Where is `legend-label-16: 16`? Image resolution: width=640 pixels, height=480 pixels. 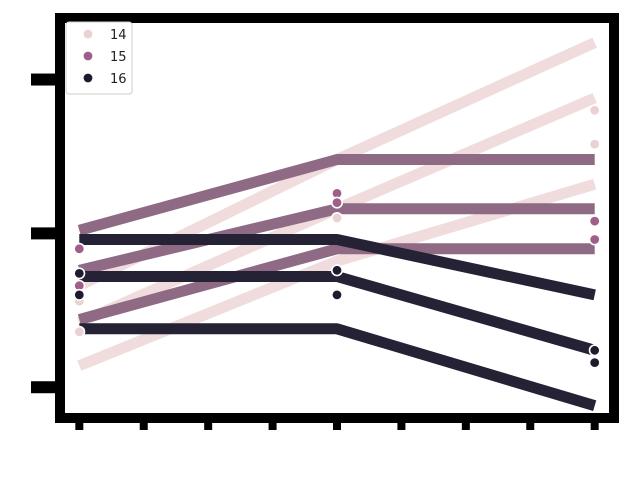
legend-label-16: 16 is located at coordinates (118, 79).